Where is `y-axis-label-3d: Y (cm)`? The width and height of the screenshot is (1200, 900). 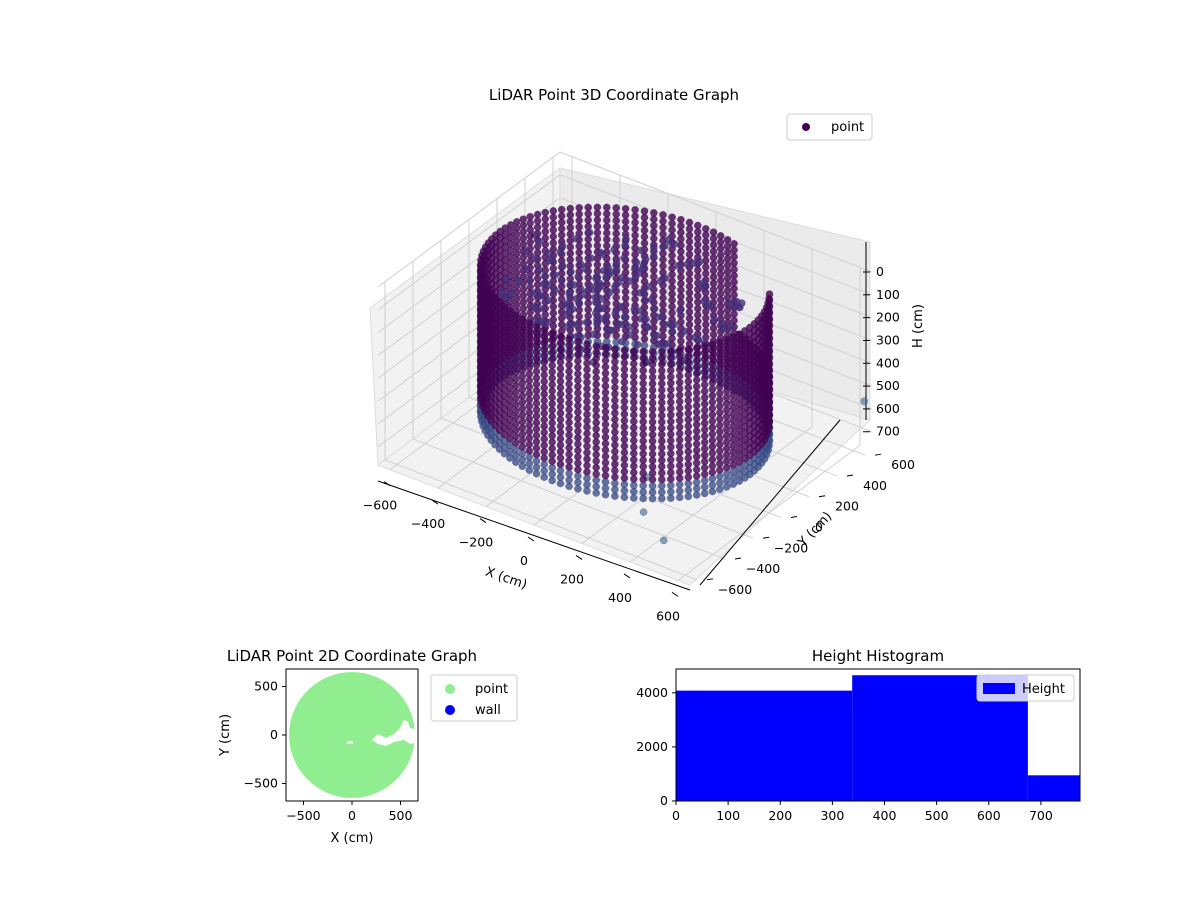
y-axis-label-3d: Y (cm) is located at coordinates (815, 530).